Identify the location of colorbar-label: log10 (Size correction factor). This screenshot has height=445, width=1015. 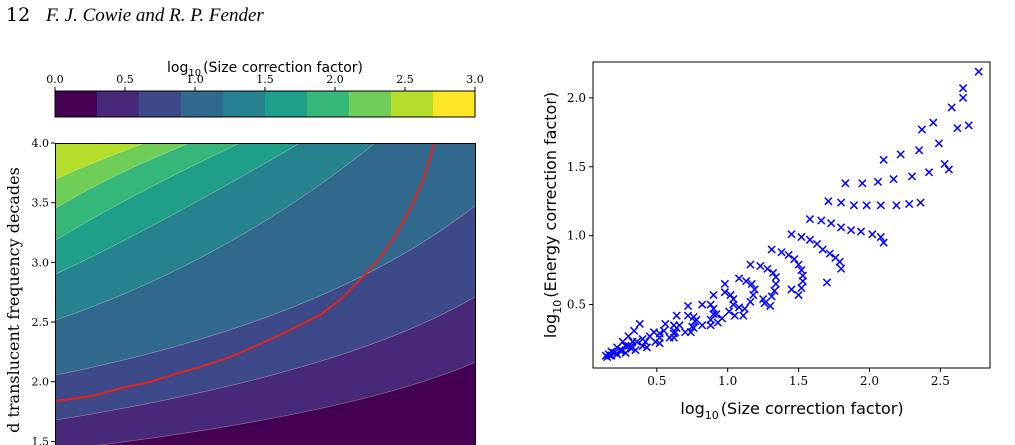
(265, 69).